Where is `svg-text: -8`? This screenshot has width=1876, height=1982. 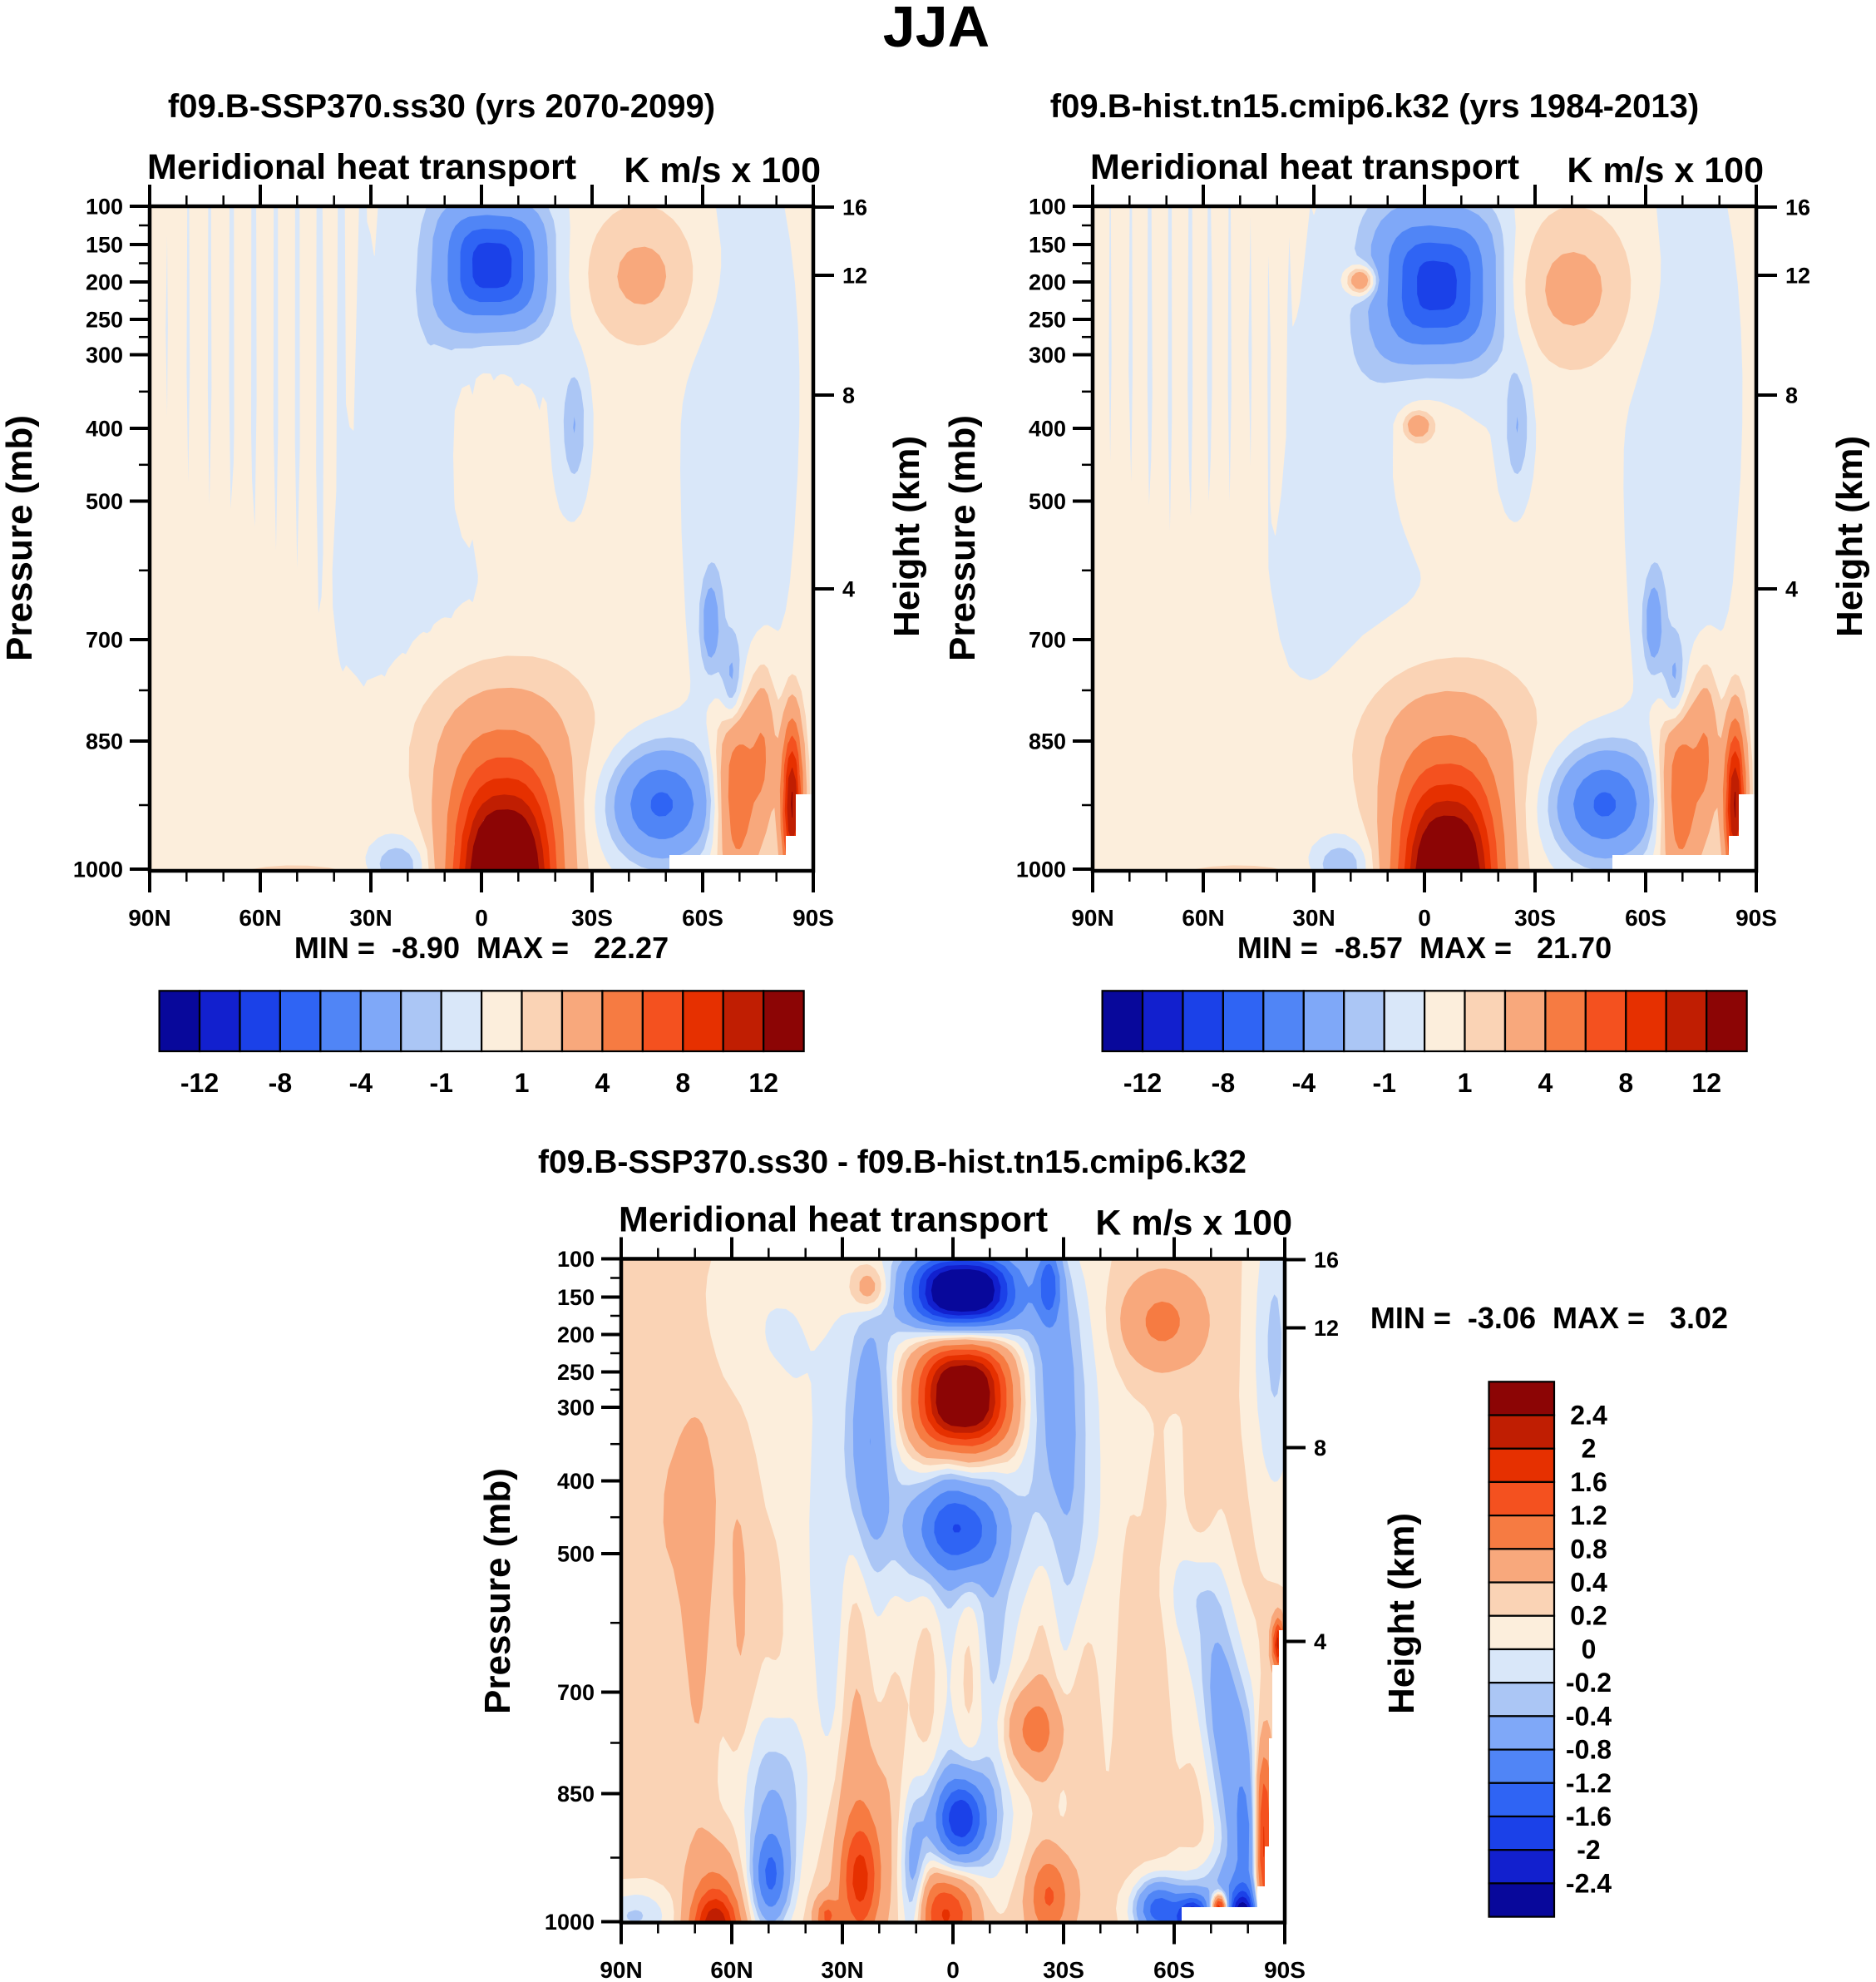 svg-text: -8 is located at coordinates (1223, 1083).